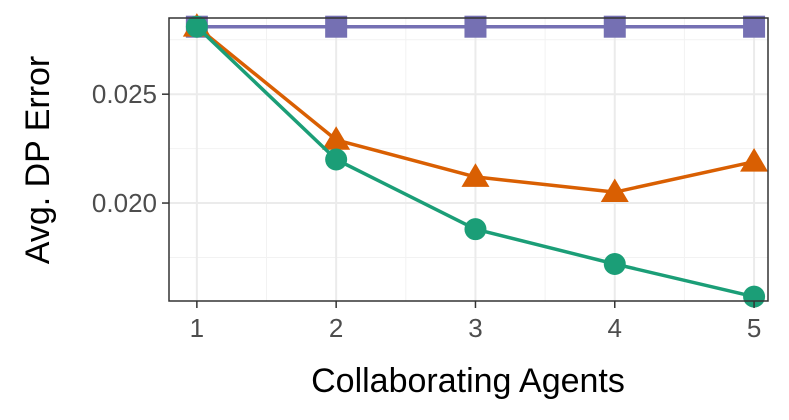 The height and width of the screenshot is (420, 789). What do you see at coordinates (475, 328) in the screenshot?
I see `x-tick-label: 3` at bounding box center [475, 328].